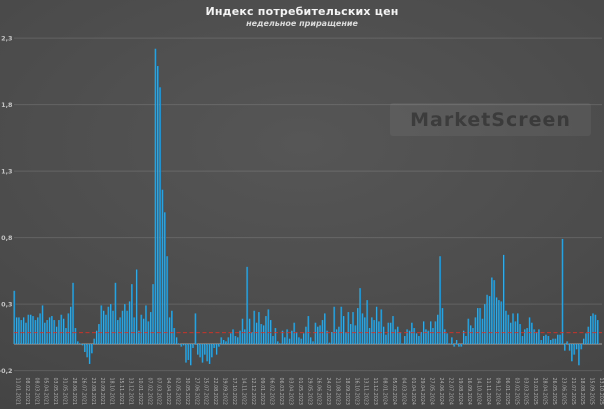  I want to click on x-tick-label: 05.02.2024, so click(394, 391).